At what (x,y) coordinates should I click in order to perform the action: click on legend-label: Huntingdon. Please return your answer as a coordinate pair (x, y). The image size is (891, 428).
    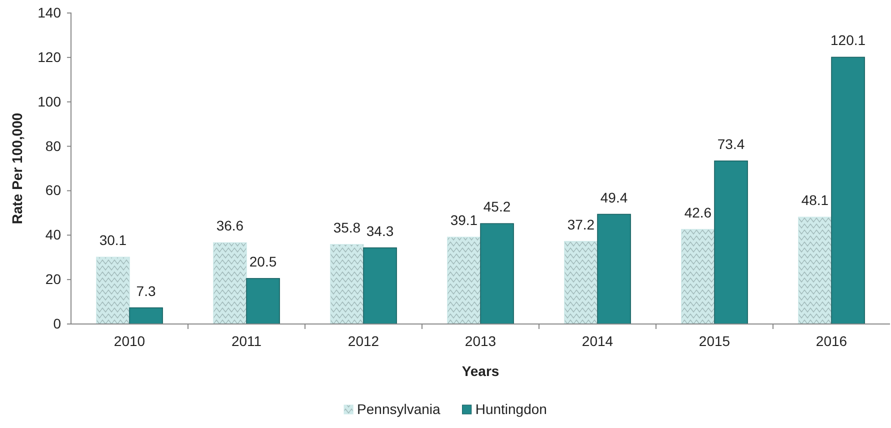
    Looking at the image, I should click on (511, 409).